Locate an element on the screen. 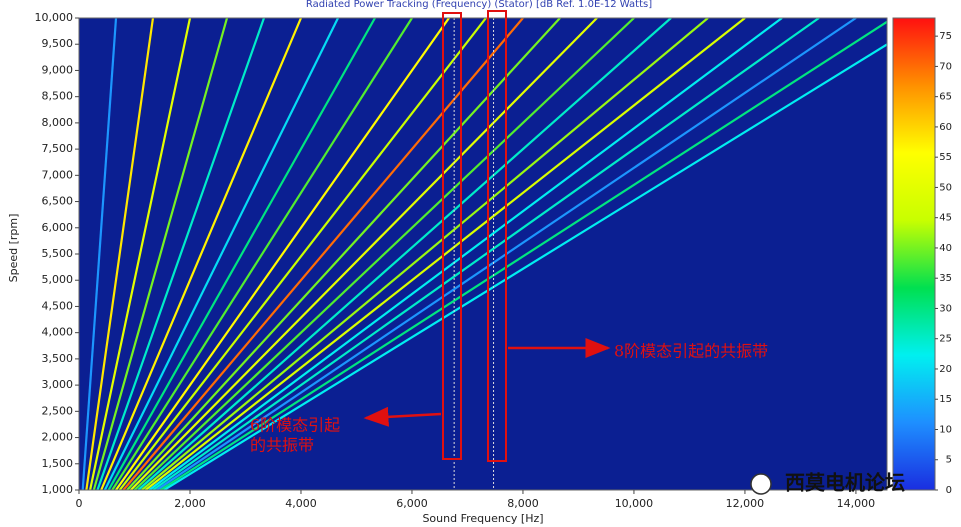 This screenshot has height=527, width=961. y-tick-label: 3,000 is located at coordinates (58, 384).